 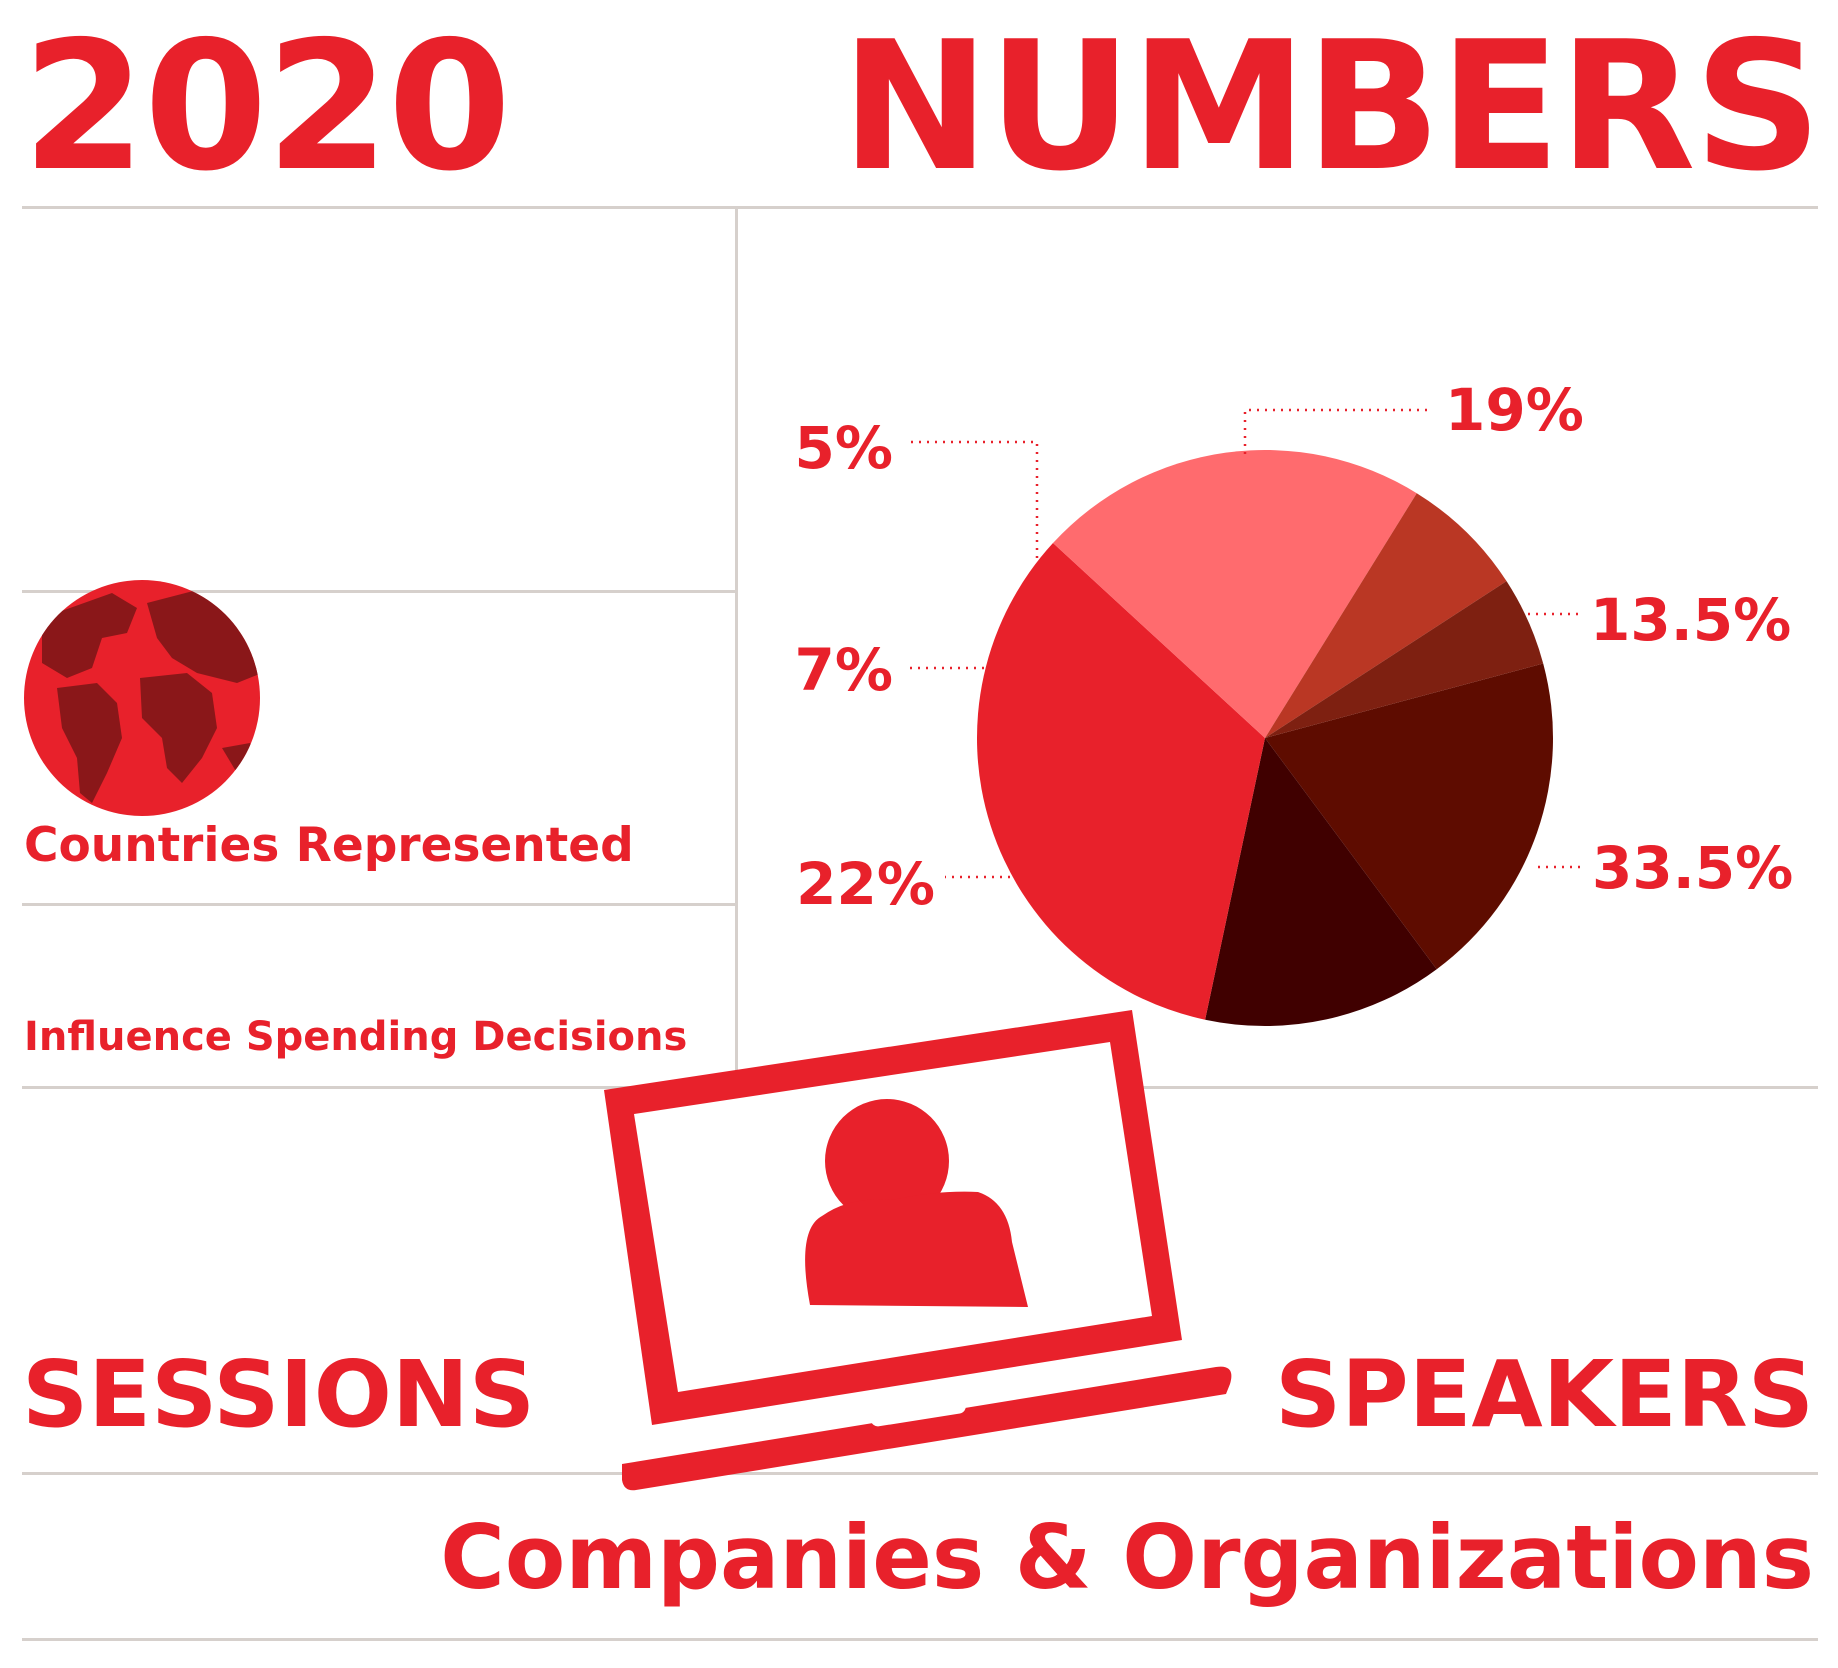 What do you see at coordinates (844, 448) in the screenshot?
I see `pie-slice-label: 5%` at bounding box center [844, 448].